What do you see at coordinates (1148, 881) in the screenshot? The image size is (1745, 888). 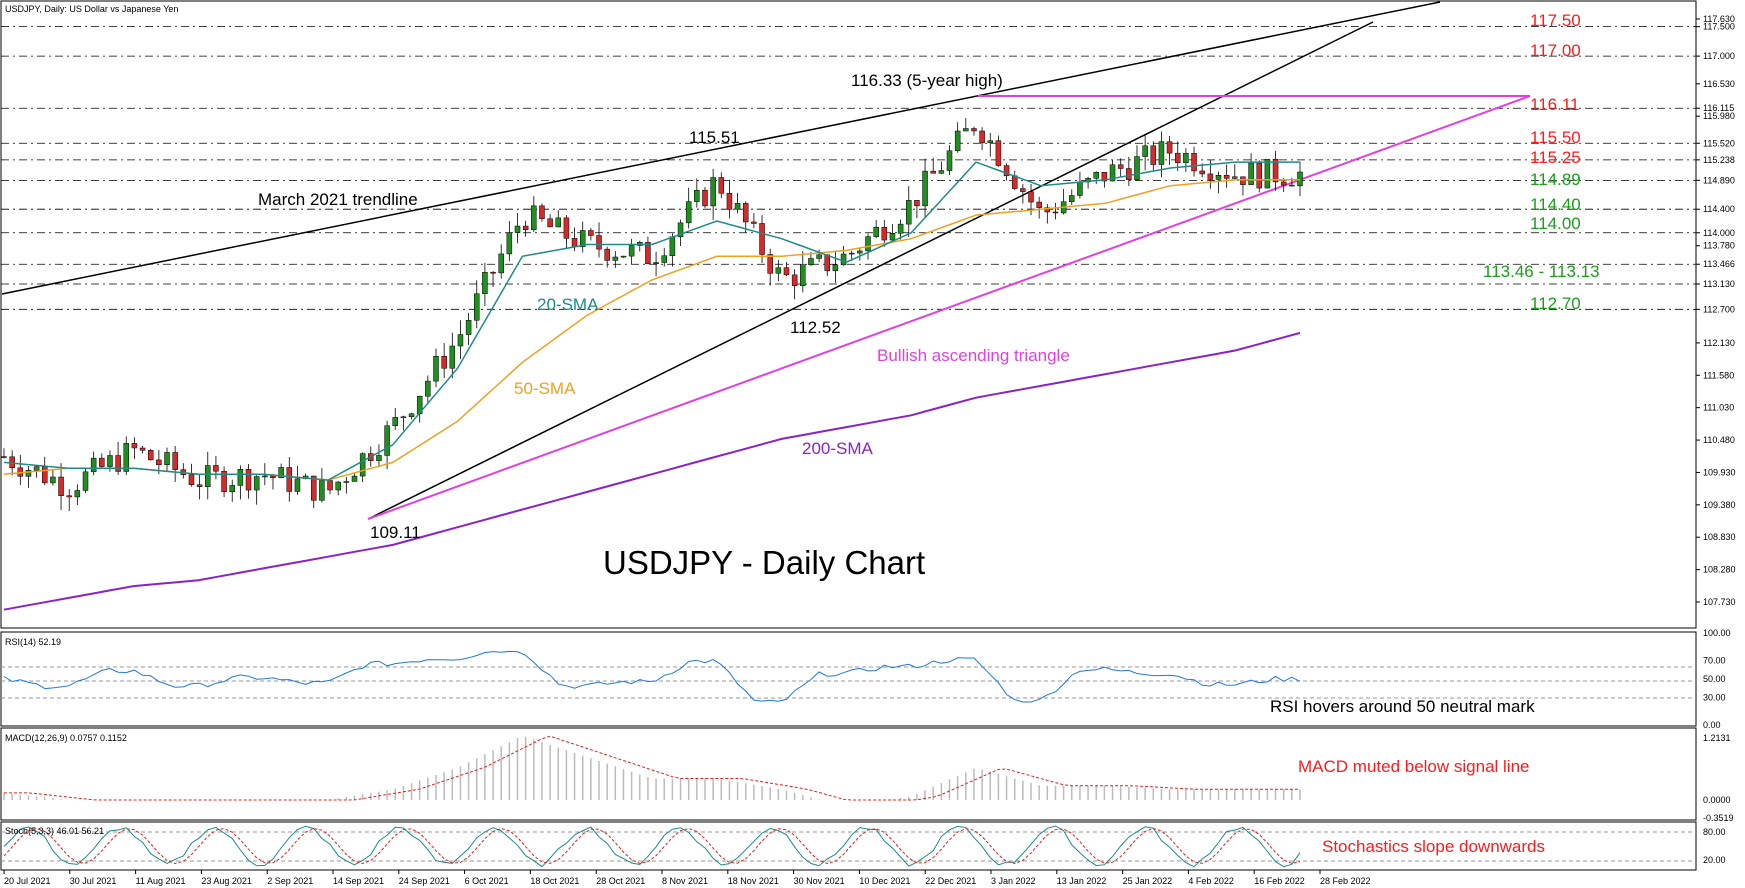 I see `date-label: 25 Jan 2022` at bounding box center [1148, 881].